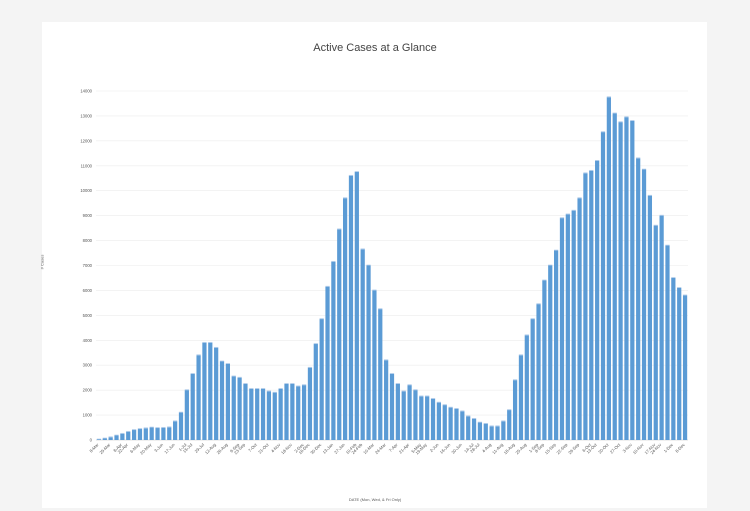 This screenshot has height=511, width=750. What do you see at coordinates (487, 448) in the screenshot?
I see `x-tick-label: 4-Aug` at bounding box center [487, 448].